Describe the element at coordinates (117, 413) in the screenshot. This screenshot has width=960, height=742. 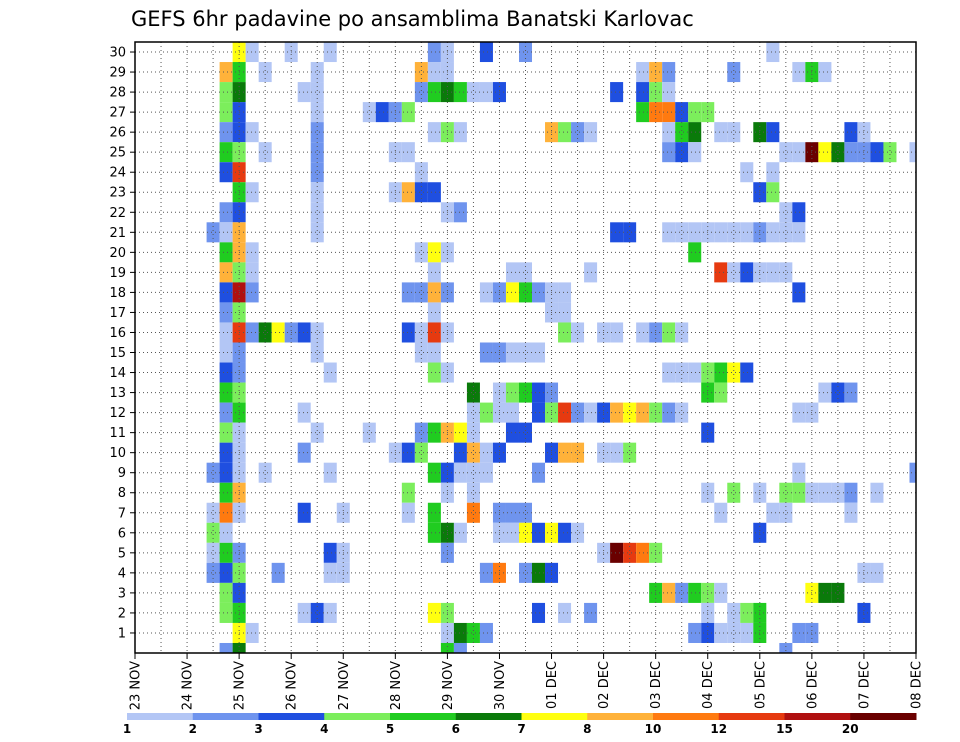
I see `y-tick-label: 12` at that location.